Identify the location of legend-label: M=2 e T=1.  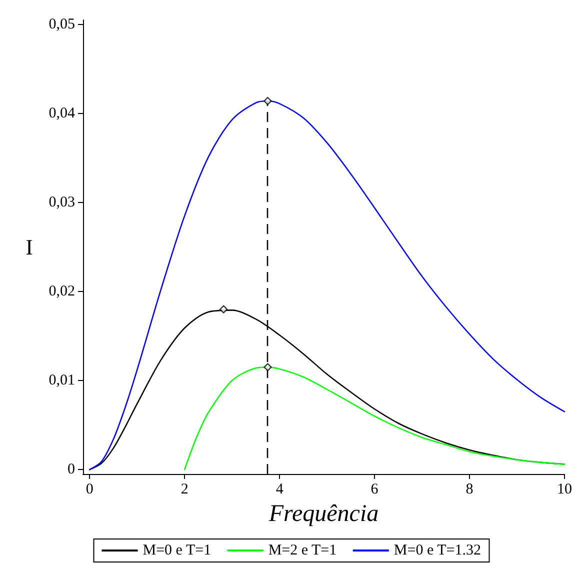
(302, 550).